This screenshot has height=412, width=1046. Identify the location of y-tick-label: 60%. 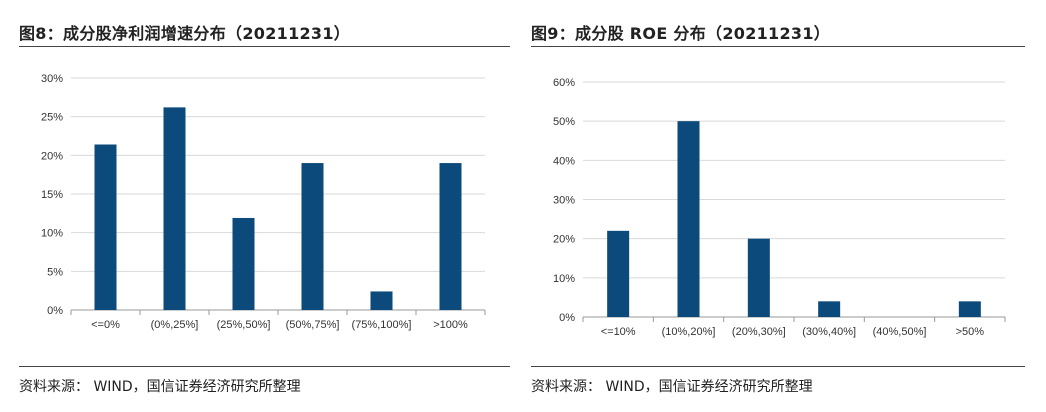
(564, 83).